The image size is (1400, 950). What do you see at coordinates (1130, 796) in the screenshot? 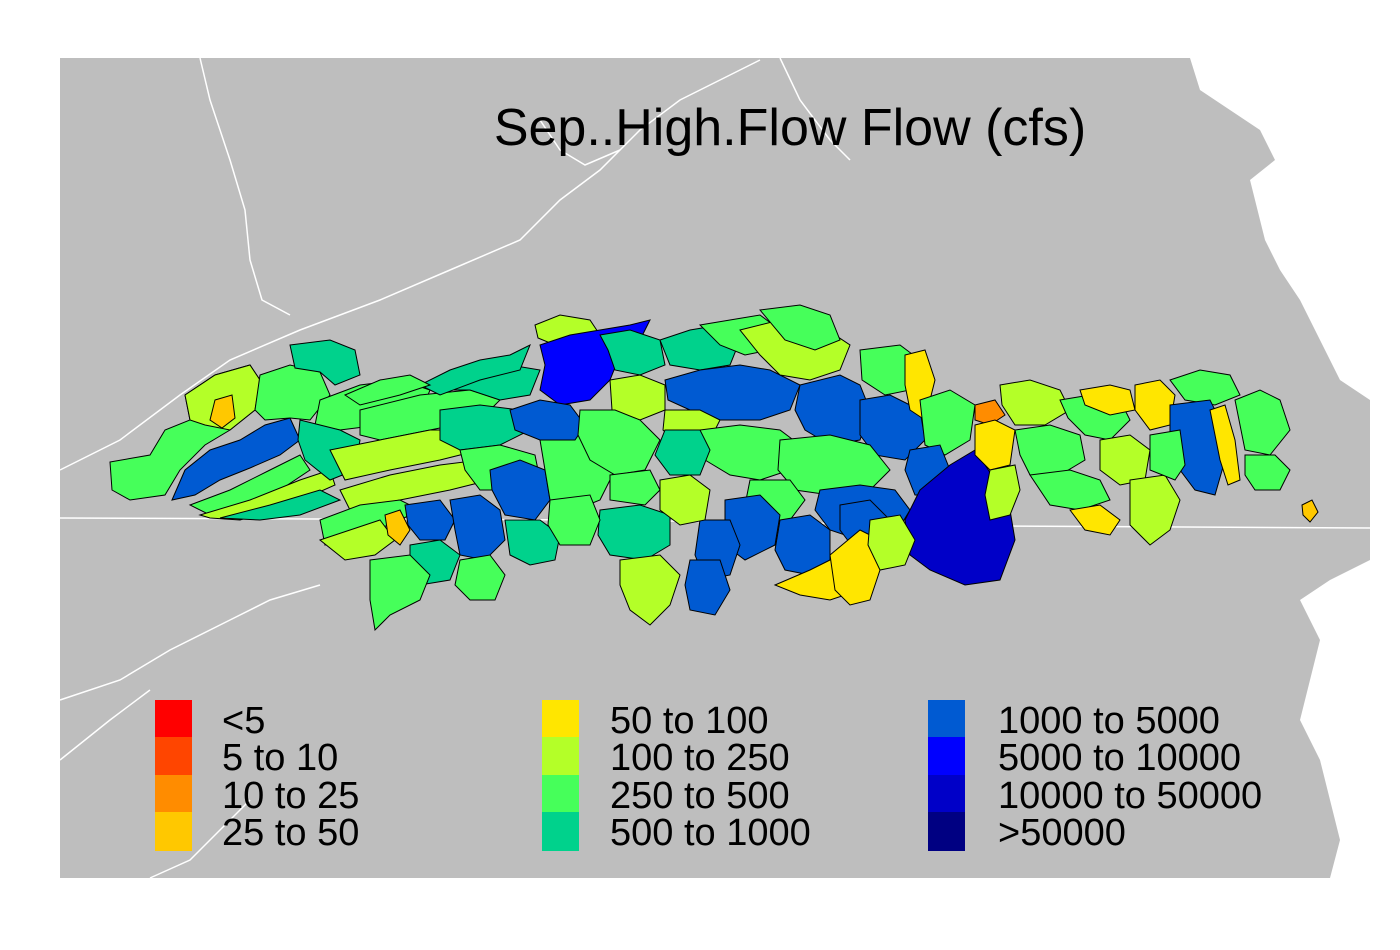
I see `legend-label: 10000 to 50000` at bounding box center [1130, 796].